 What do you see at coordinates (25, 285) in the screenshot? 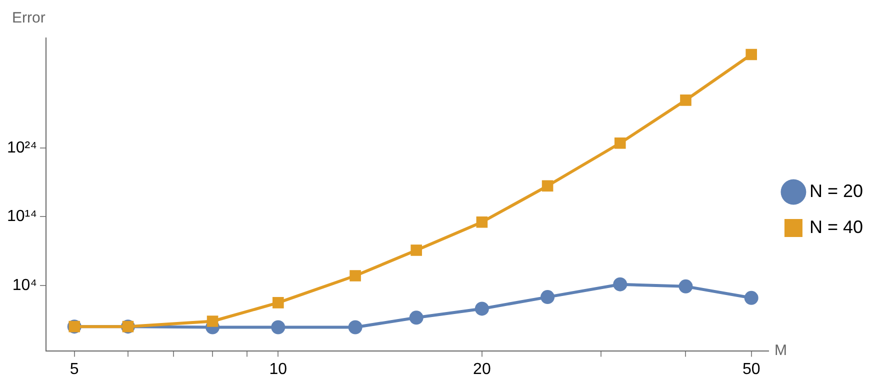
I see `y-tick-label: 10⁴` at bounding box center [25, 285].